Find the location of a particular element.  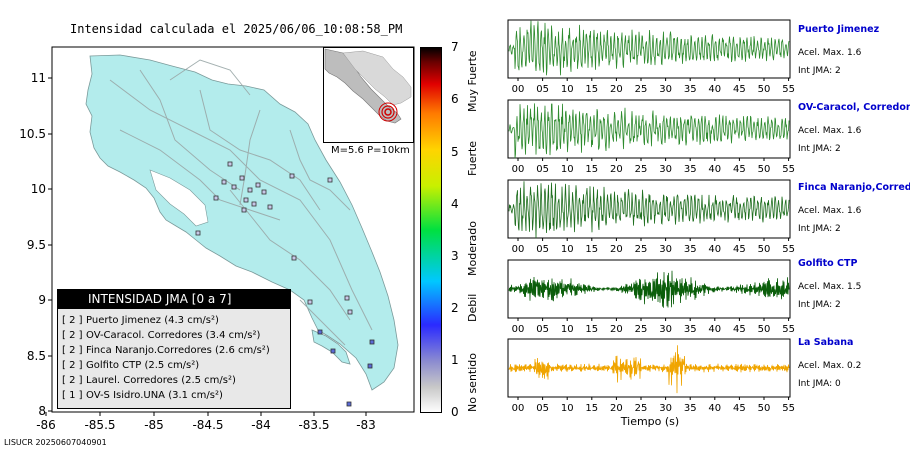

station-accel: Acel. Max. 1.5 is located at coordinates (830, 287).